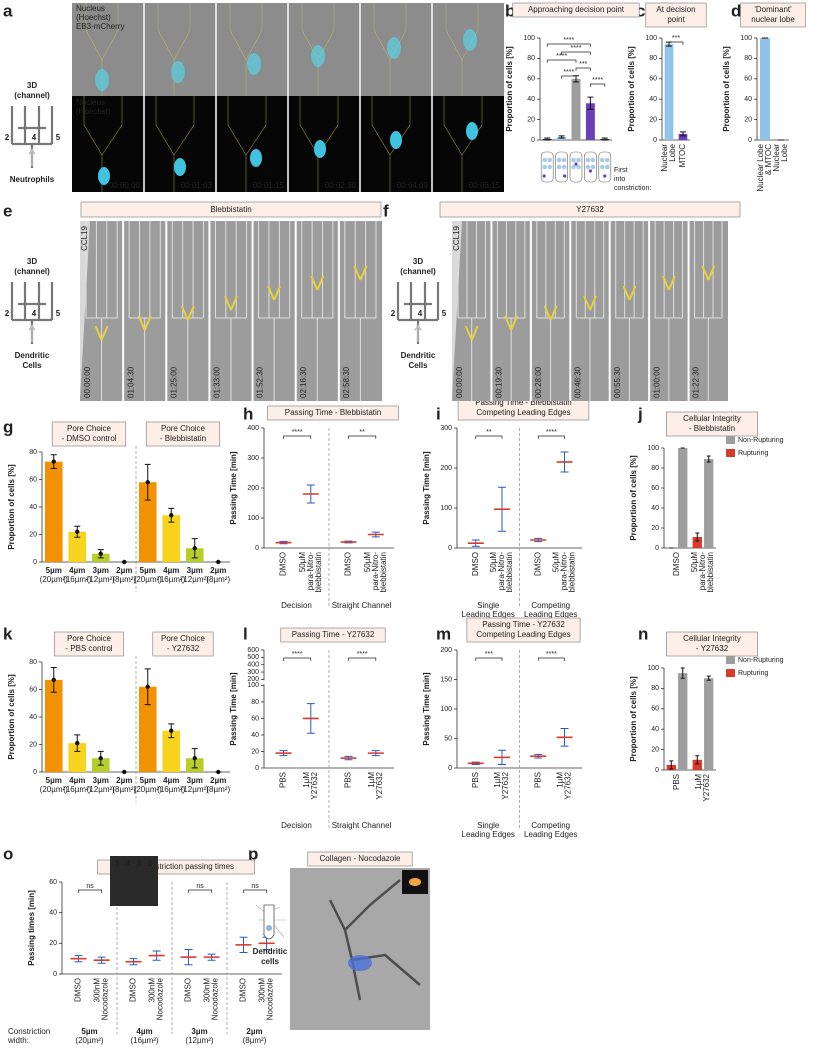  What do you see at coordinates (173, 382) in the screenshot?
I see `timestamp: 01:25:00` at bounding box center [173, 382].